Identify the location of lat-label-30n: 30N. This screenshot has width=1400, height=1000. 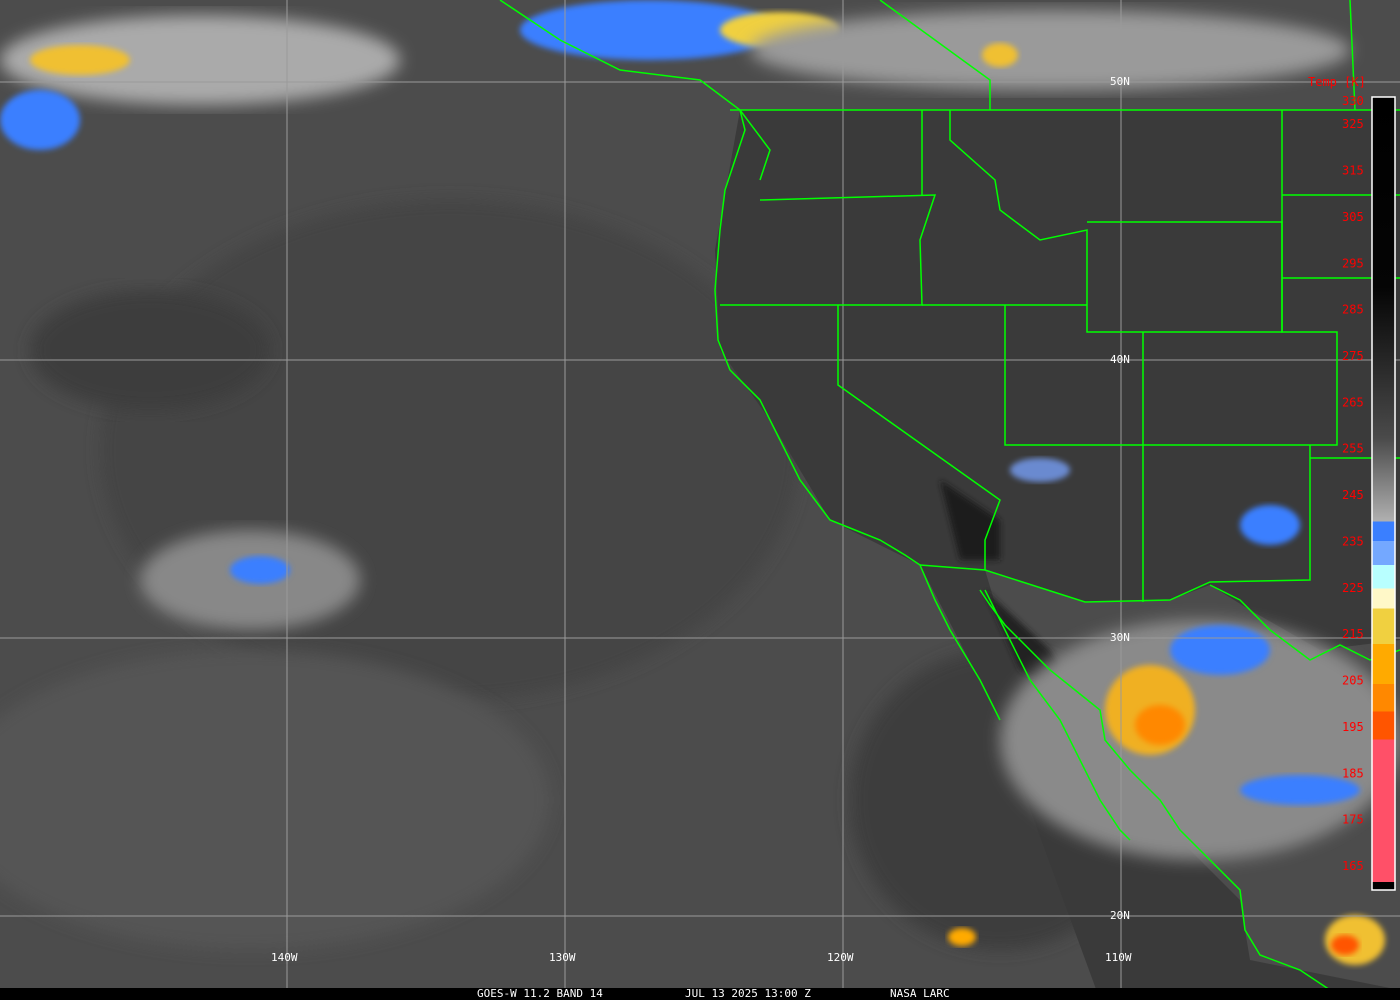
(1120, 637).